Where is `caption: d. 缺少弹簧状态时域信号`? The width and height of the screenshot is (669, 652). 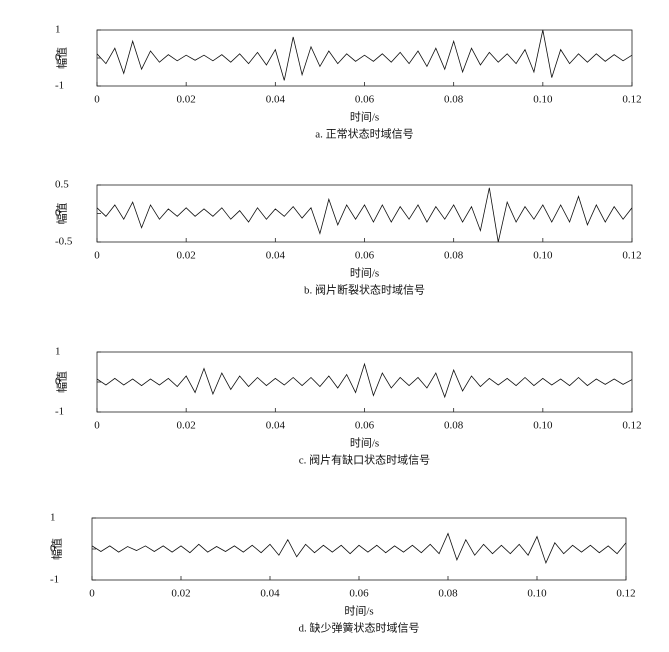
caption: d. 缺少弹簧状态时域信号 is located at coordinates (359, 628).